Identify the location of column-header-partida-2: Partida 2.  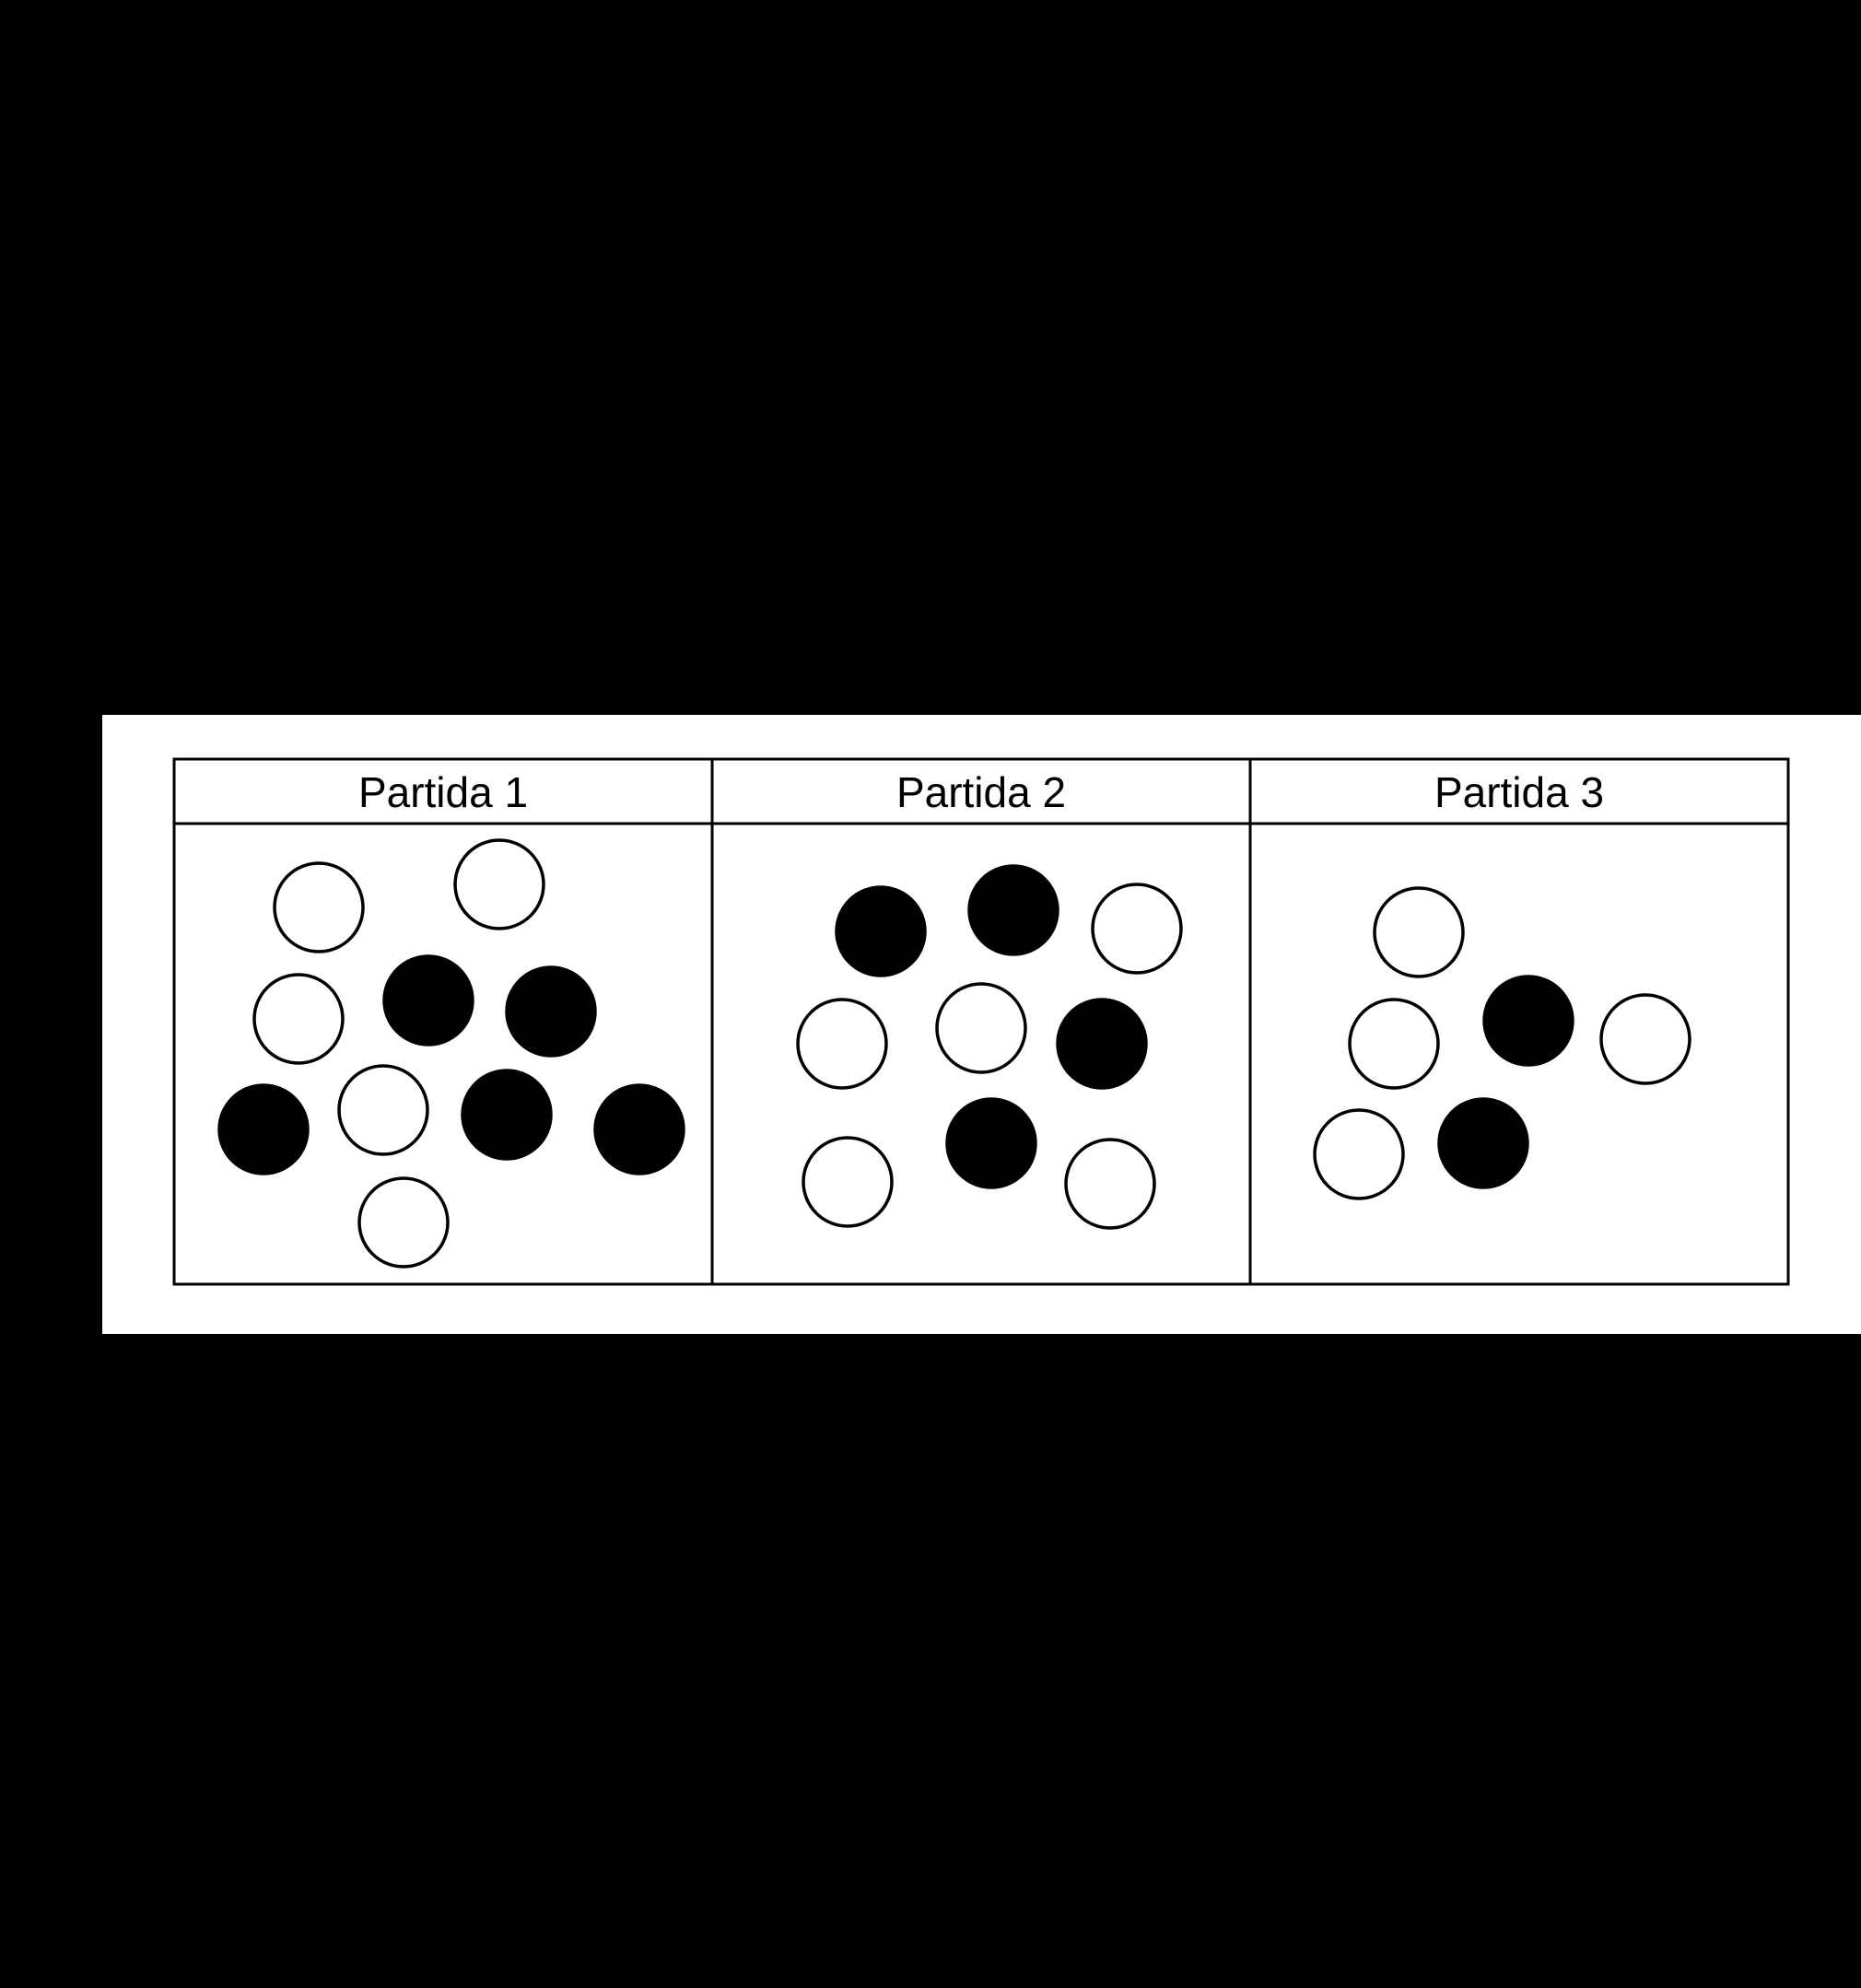
(981, 792).